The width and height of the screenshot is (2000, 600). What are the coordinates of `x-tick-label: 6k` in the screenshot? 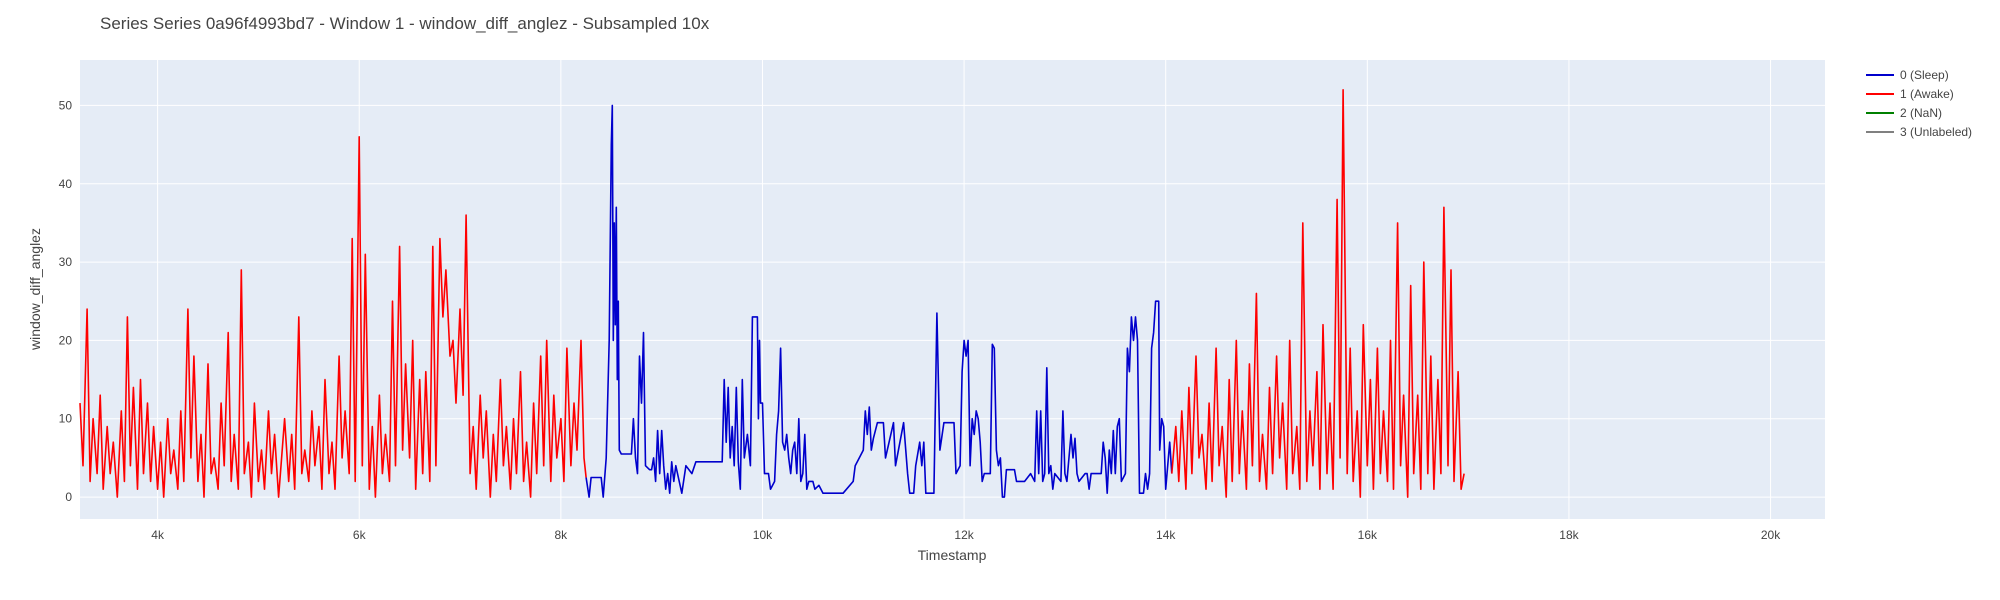 It's located at (360, 535).